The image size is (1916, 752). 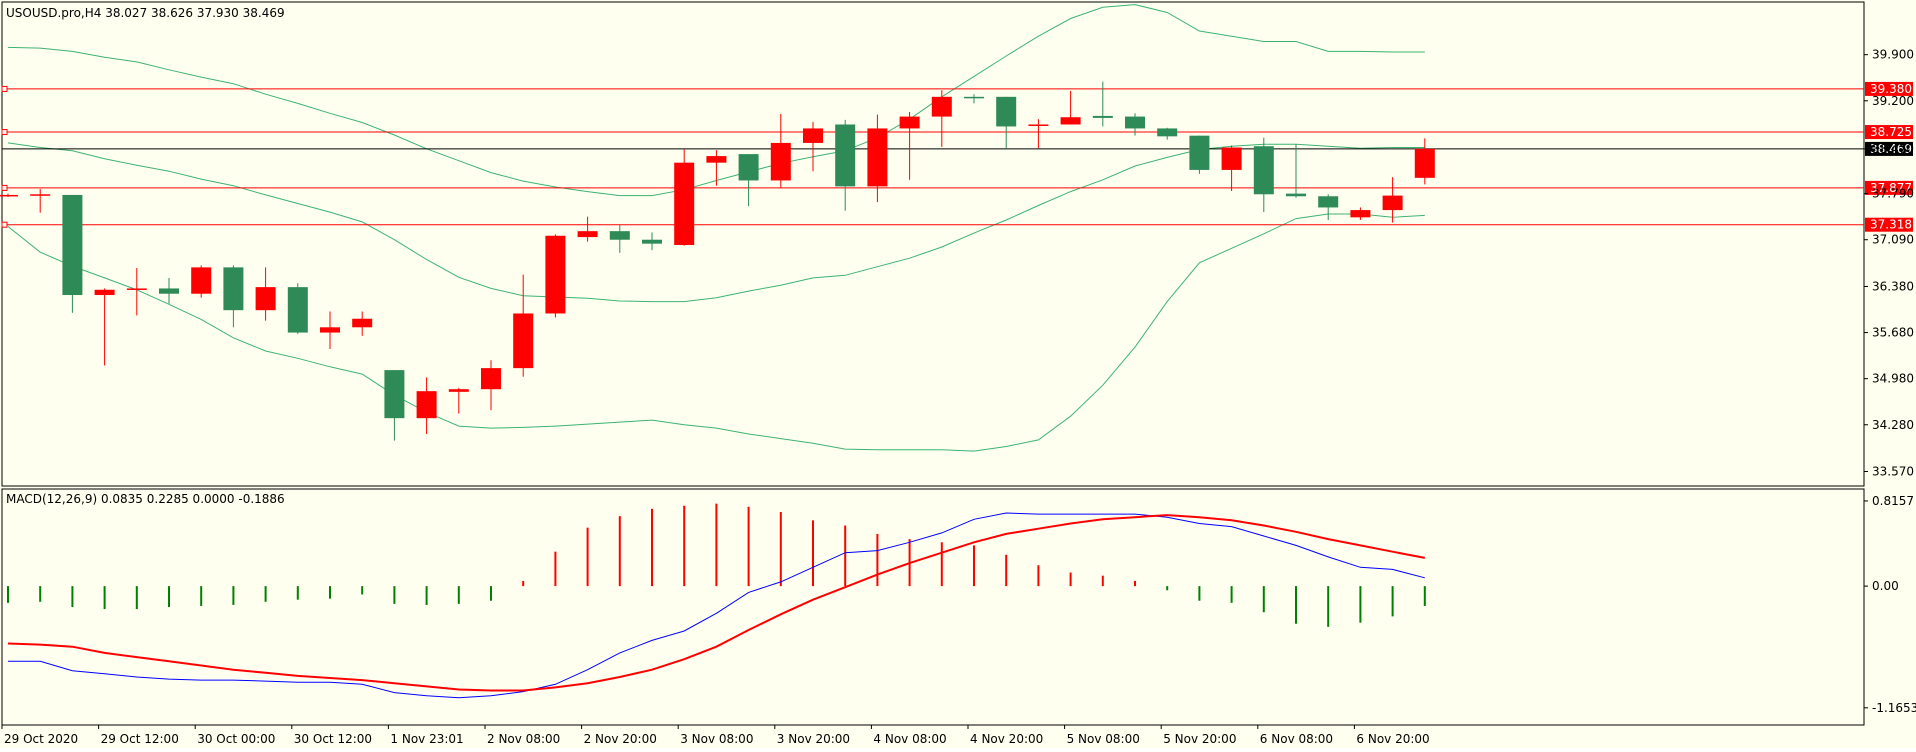 I want to click on price-tick-label: 36.380, so click(x=1893, y=286).